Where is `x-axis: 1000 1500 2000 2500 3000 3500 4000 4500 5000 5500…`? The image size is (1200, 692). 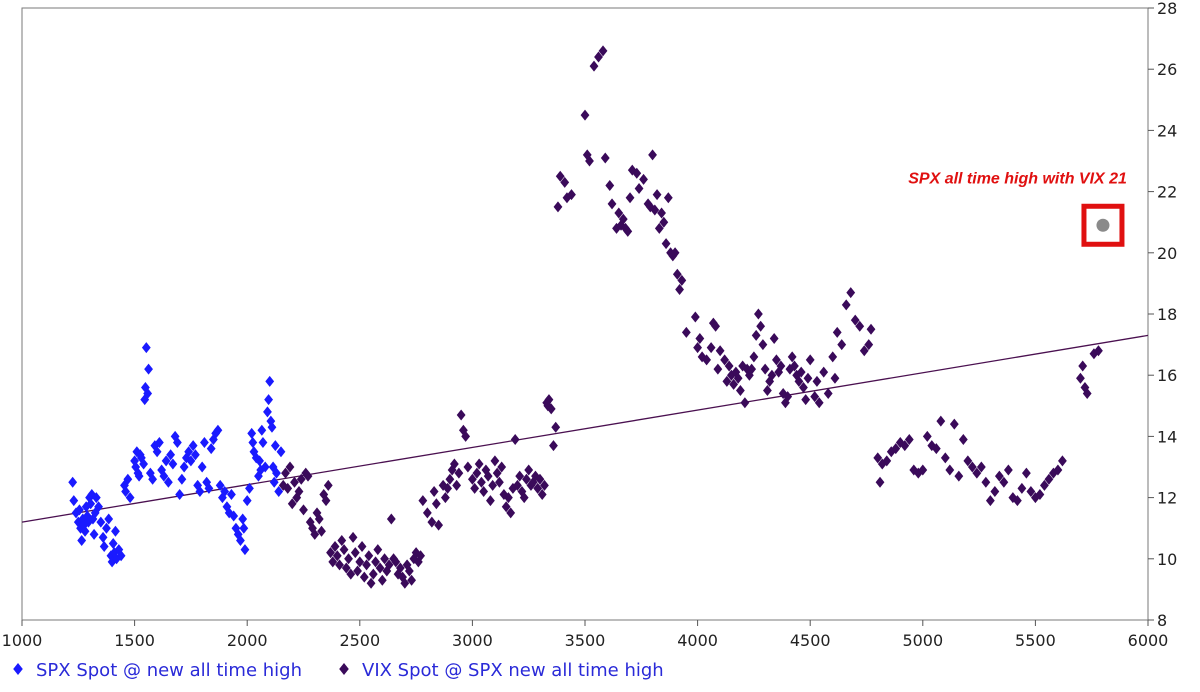 x-axis: 1000 1500 2000 2500 3000 3500 4000 4500 5000 5500… is located at coordinates (585, 635).